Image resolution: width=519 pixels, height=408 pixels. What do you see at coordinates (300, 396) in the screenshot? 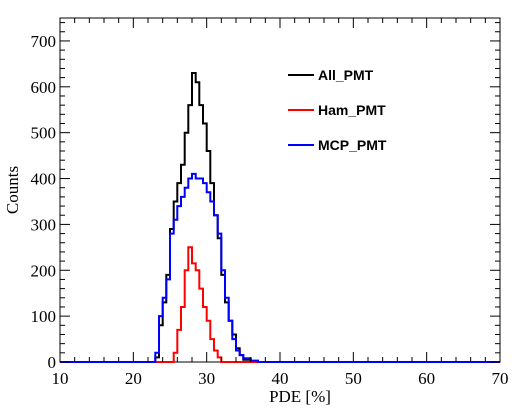
I see `x-axis-title: PDE [%]` at bounding box center [300, 396].